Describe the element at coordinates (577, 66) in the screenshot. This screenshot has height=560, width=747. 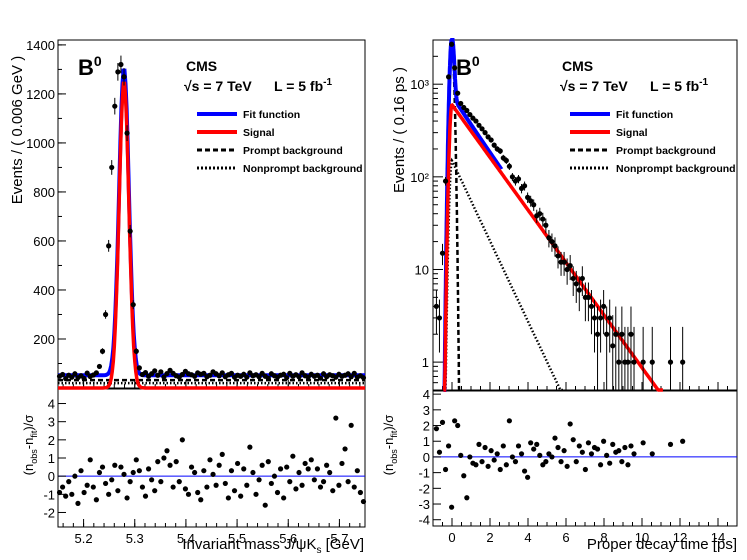
I see `experiment-label: CMS` at that location.